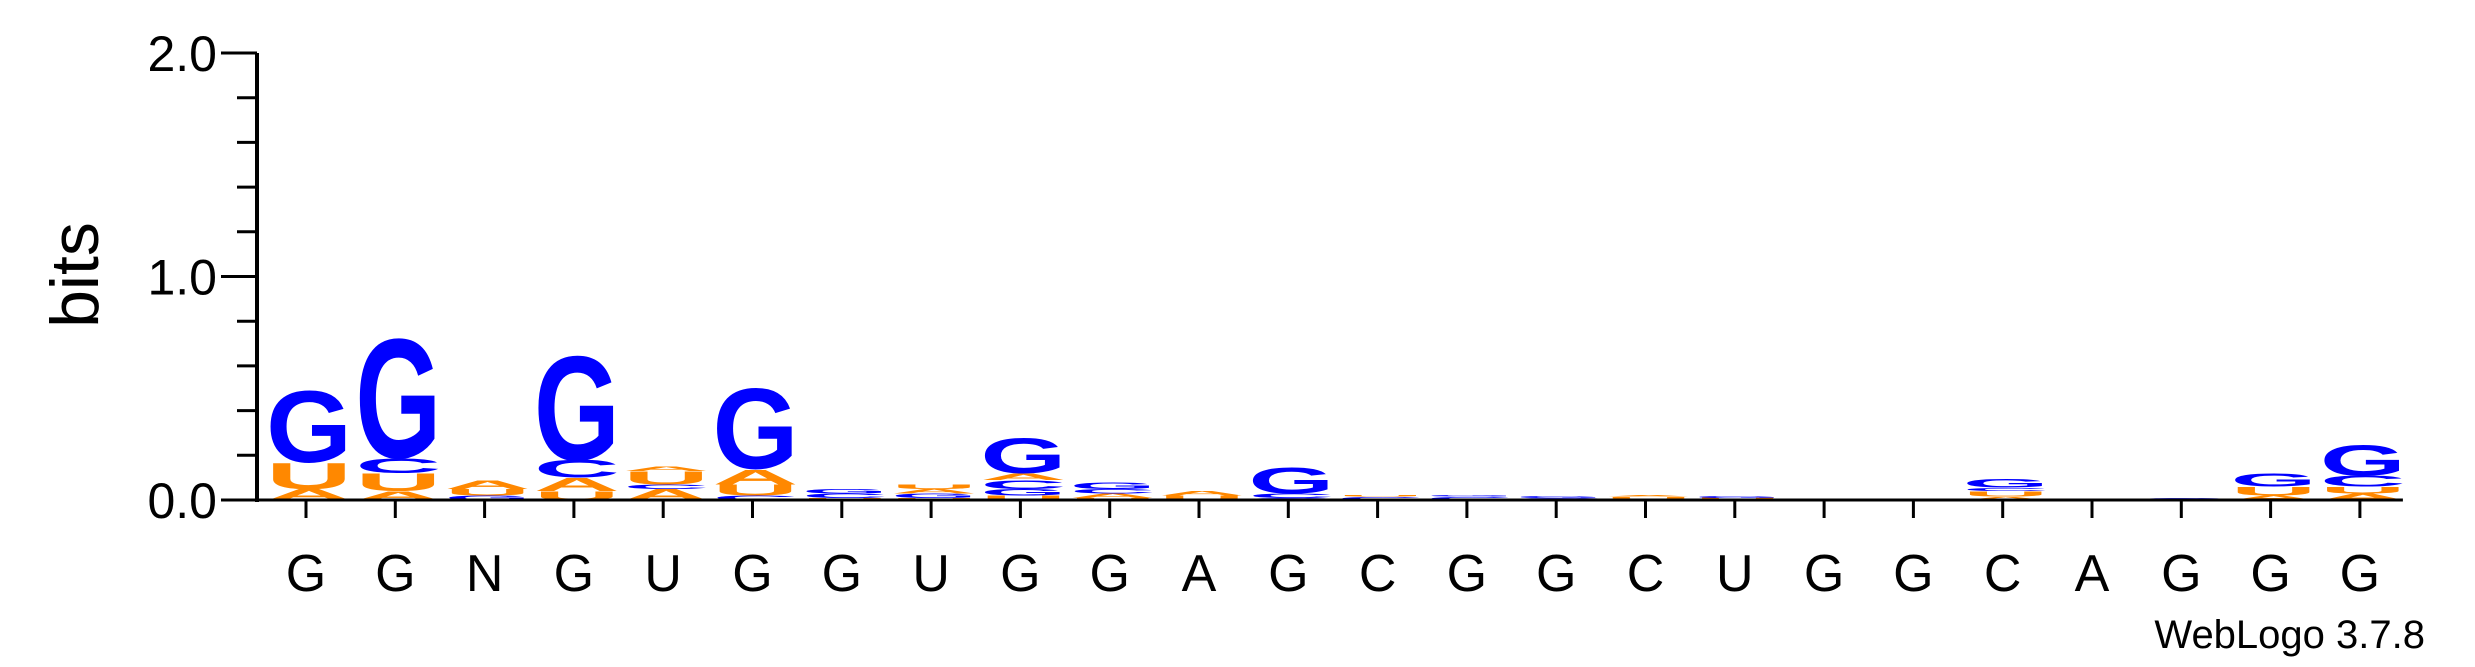  I want to click on y-tick-label: 2.0, so click(182, 54).